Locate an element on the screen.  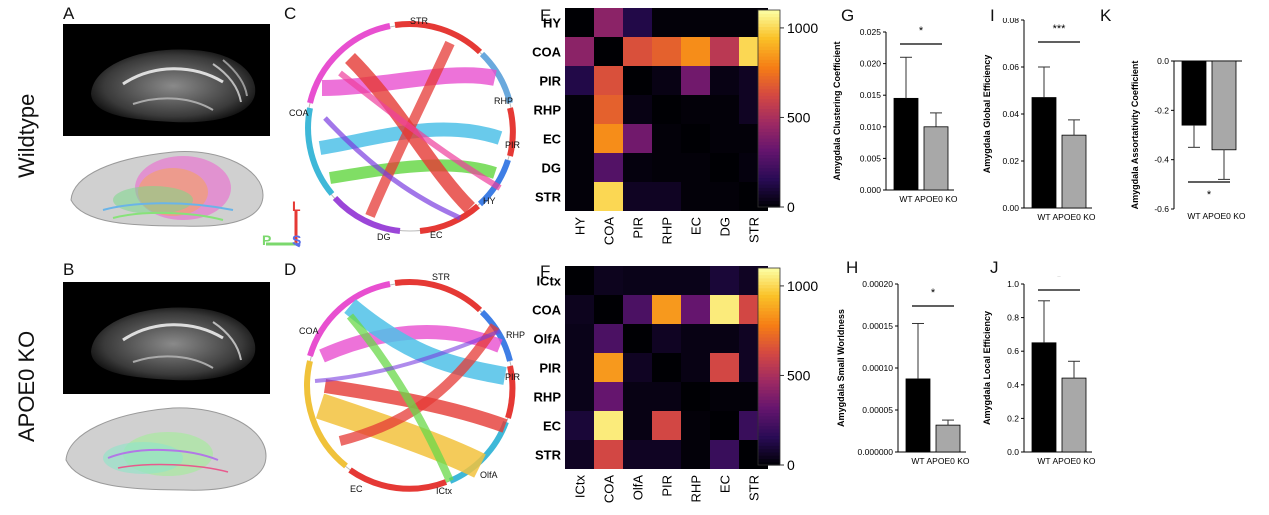
bar-h-y-tick-label: 0.000000 is located at coordinates (876, 452).